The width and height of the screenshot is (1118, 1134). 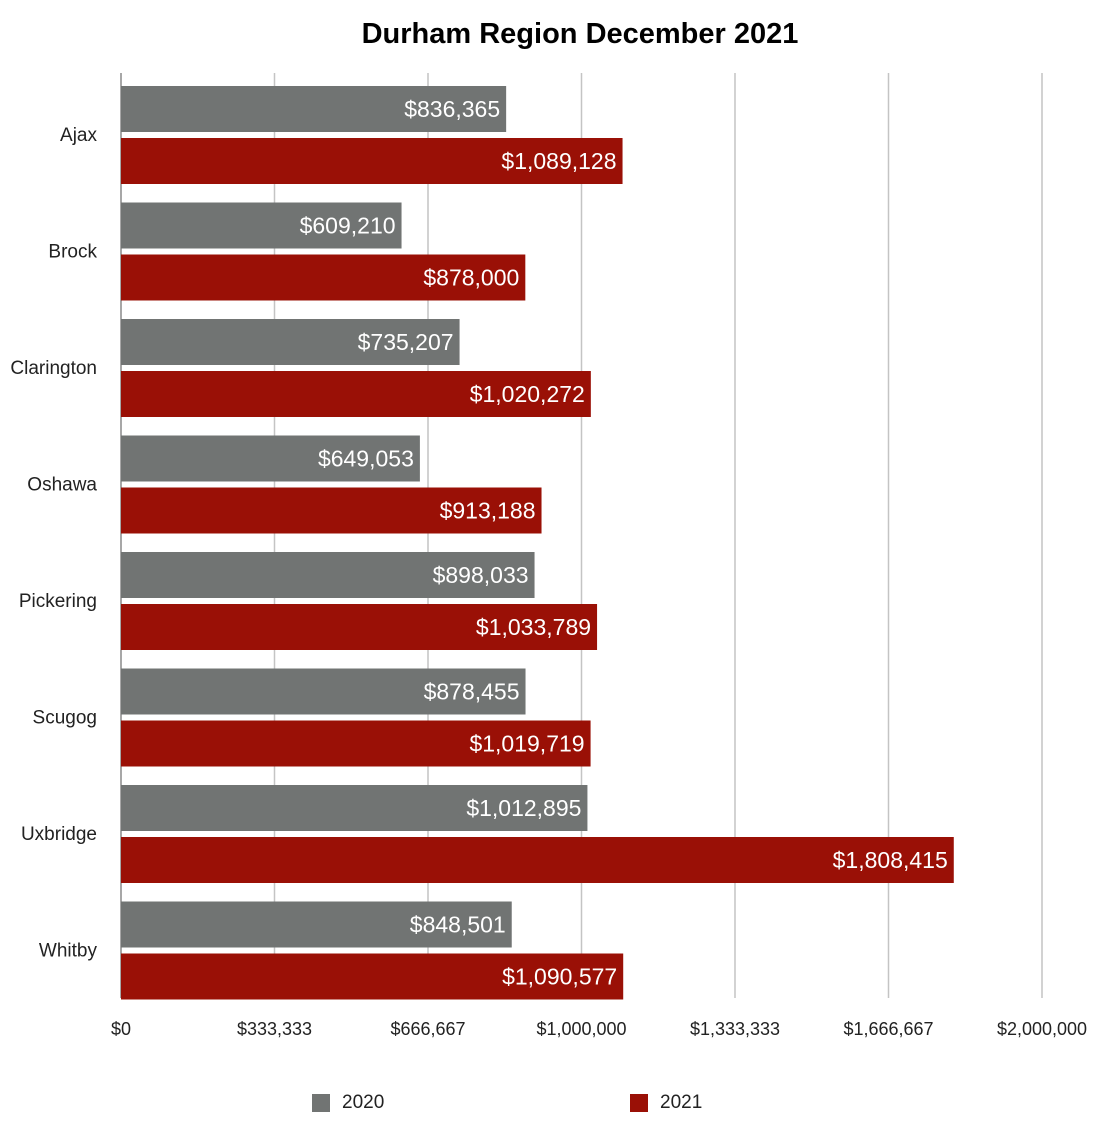 What do you see at coordinates (1042, 1029) in the screenshot?
I see `x-tick-label: $2,000,000` at bounding box center [1042, 1029].